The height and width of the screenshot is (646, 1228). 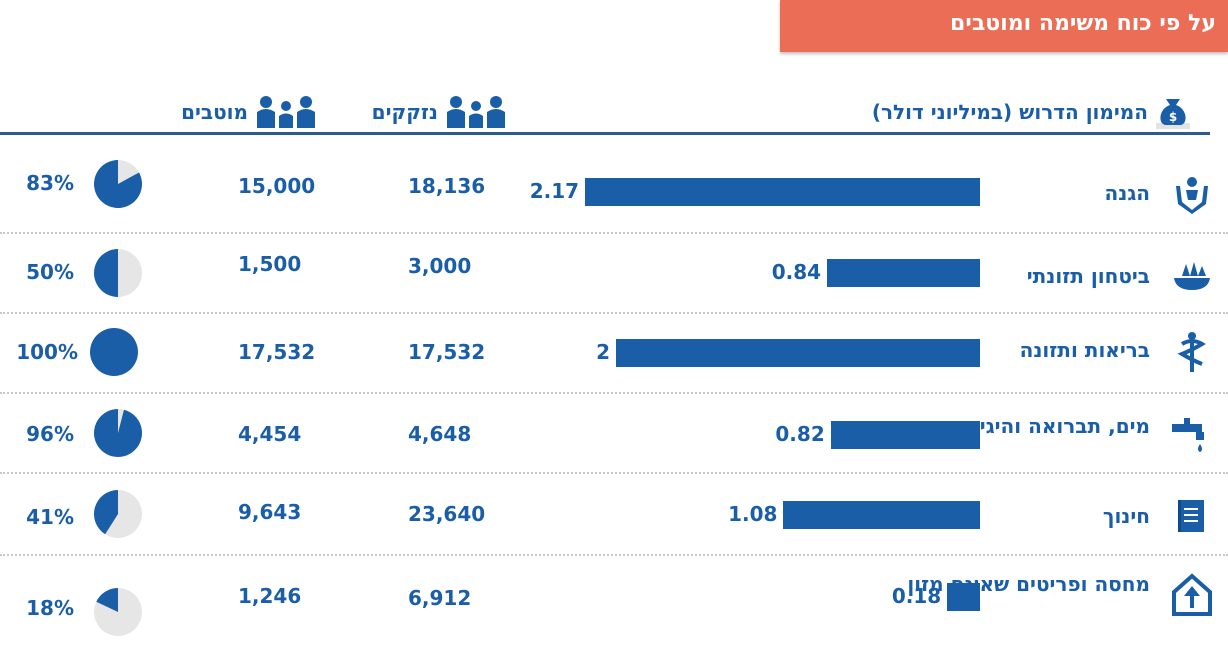 What do you see at coordinates (1088, 276) in the screenshot?
I see `category-label: ביטחון תזונתי` at bounding box center [1088, 276].